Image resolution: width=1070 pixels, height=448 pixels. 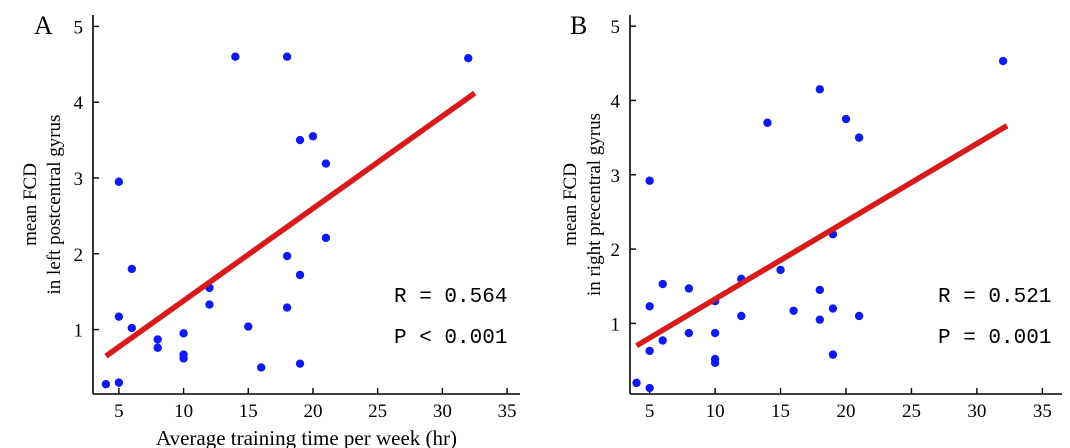 I want to click on stat-r: R = 0.564, so click(x=450, y=297).